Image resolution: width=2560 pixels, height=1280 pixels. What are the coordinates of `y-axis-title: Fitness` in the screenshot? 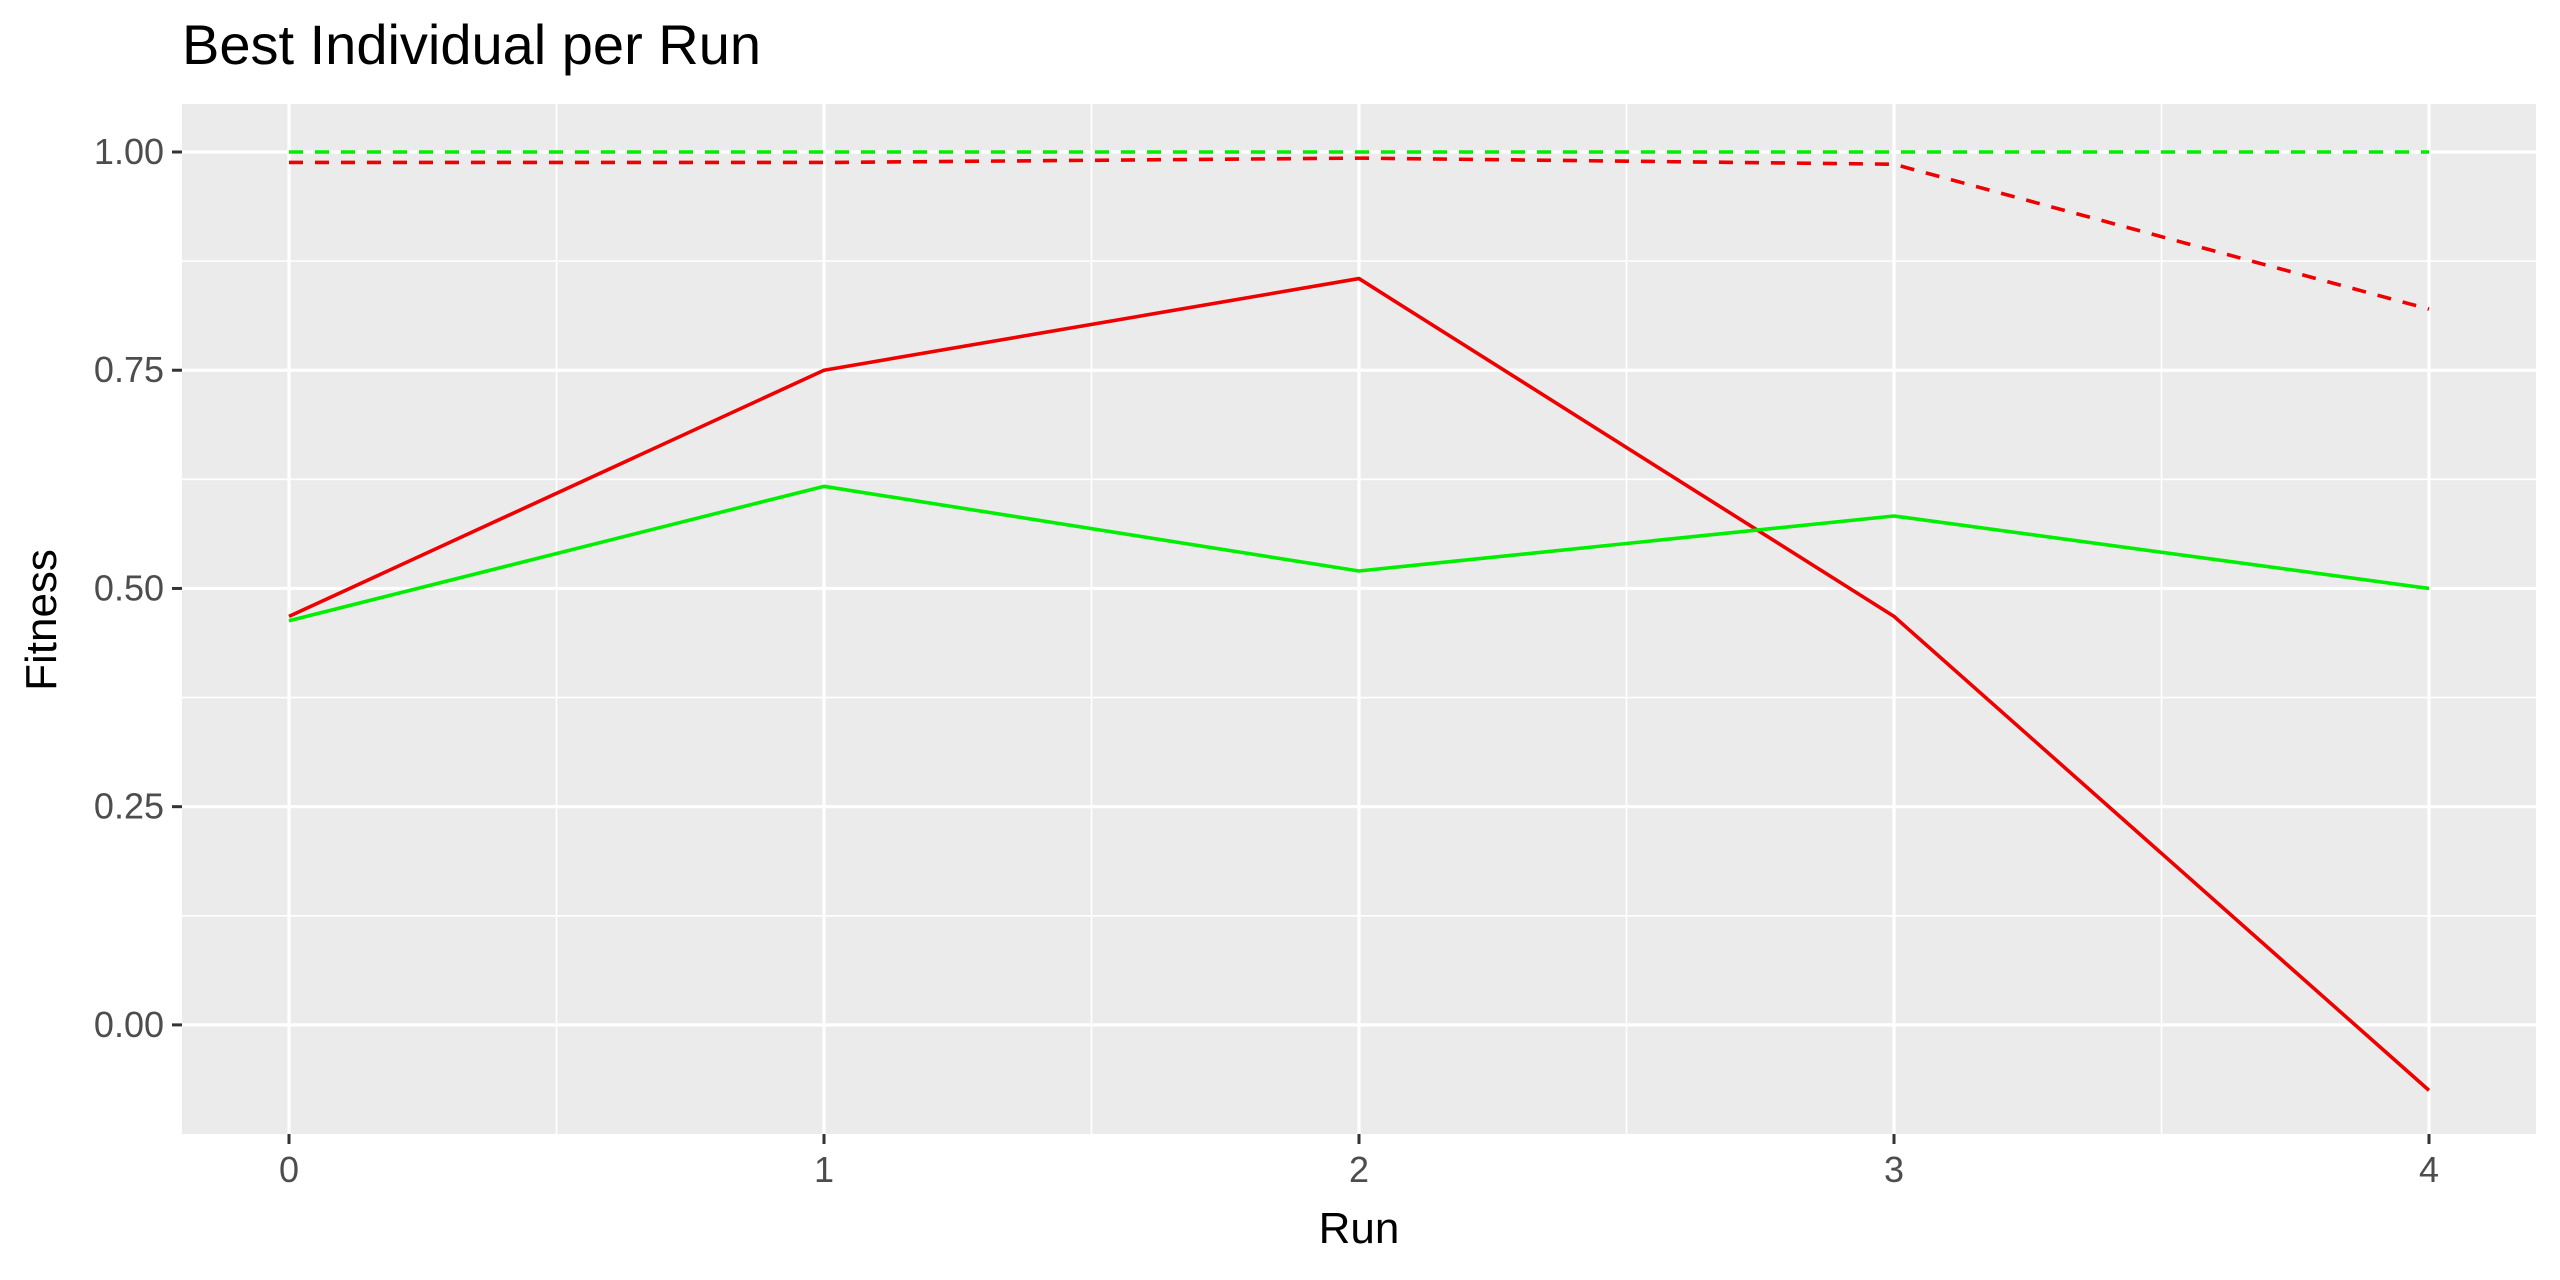 It's located at (41, 620).